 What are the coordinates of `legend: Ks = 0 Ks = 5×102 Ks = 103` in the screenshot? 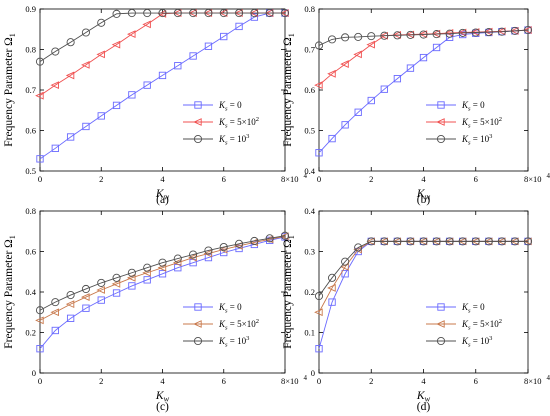 It's located at (221, 123).